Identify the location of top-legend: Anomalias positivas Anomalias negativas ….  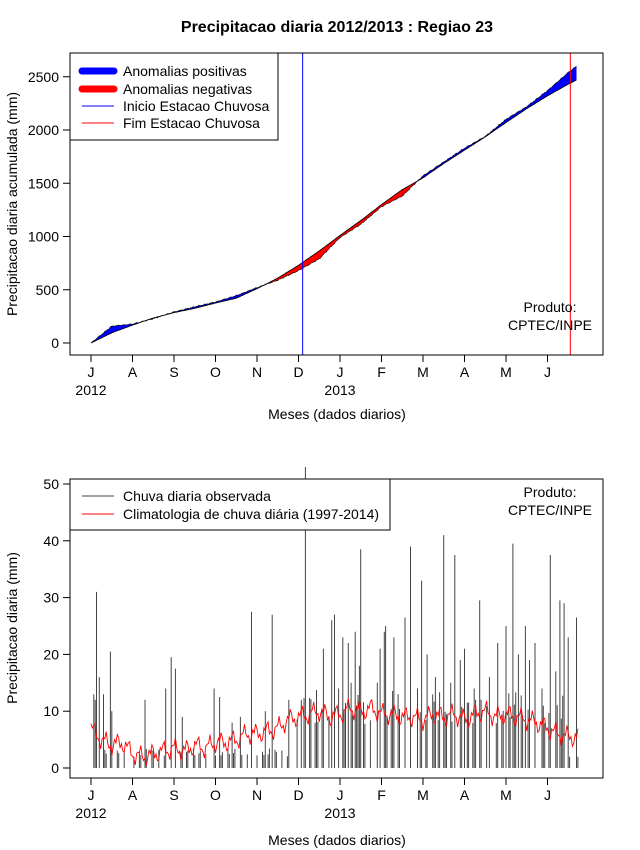
(174, 96).